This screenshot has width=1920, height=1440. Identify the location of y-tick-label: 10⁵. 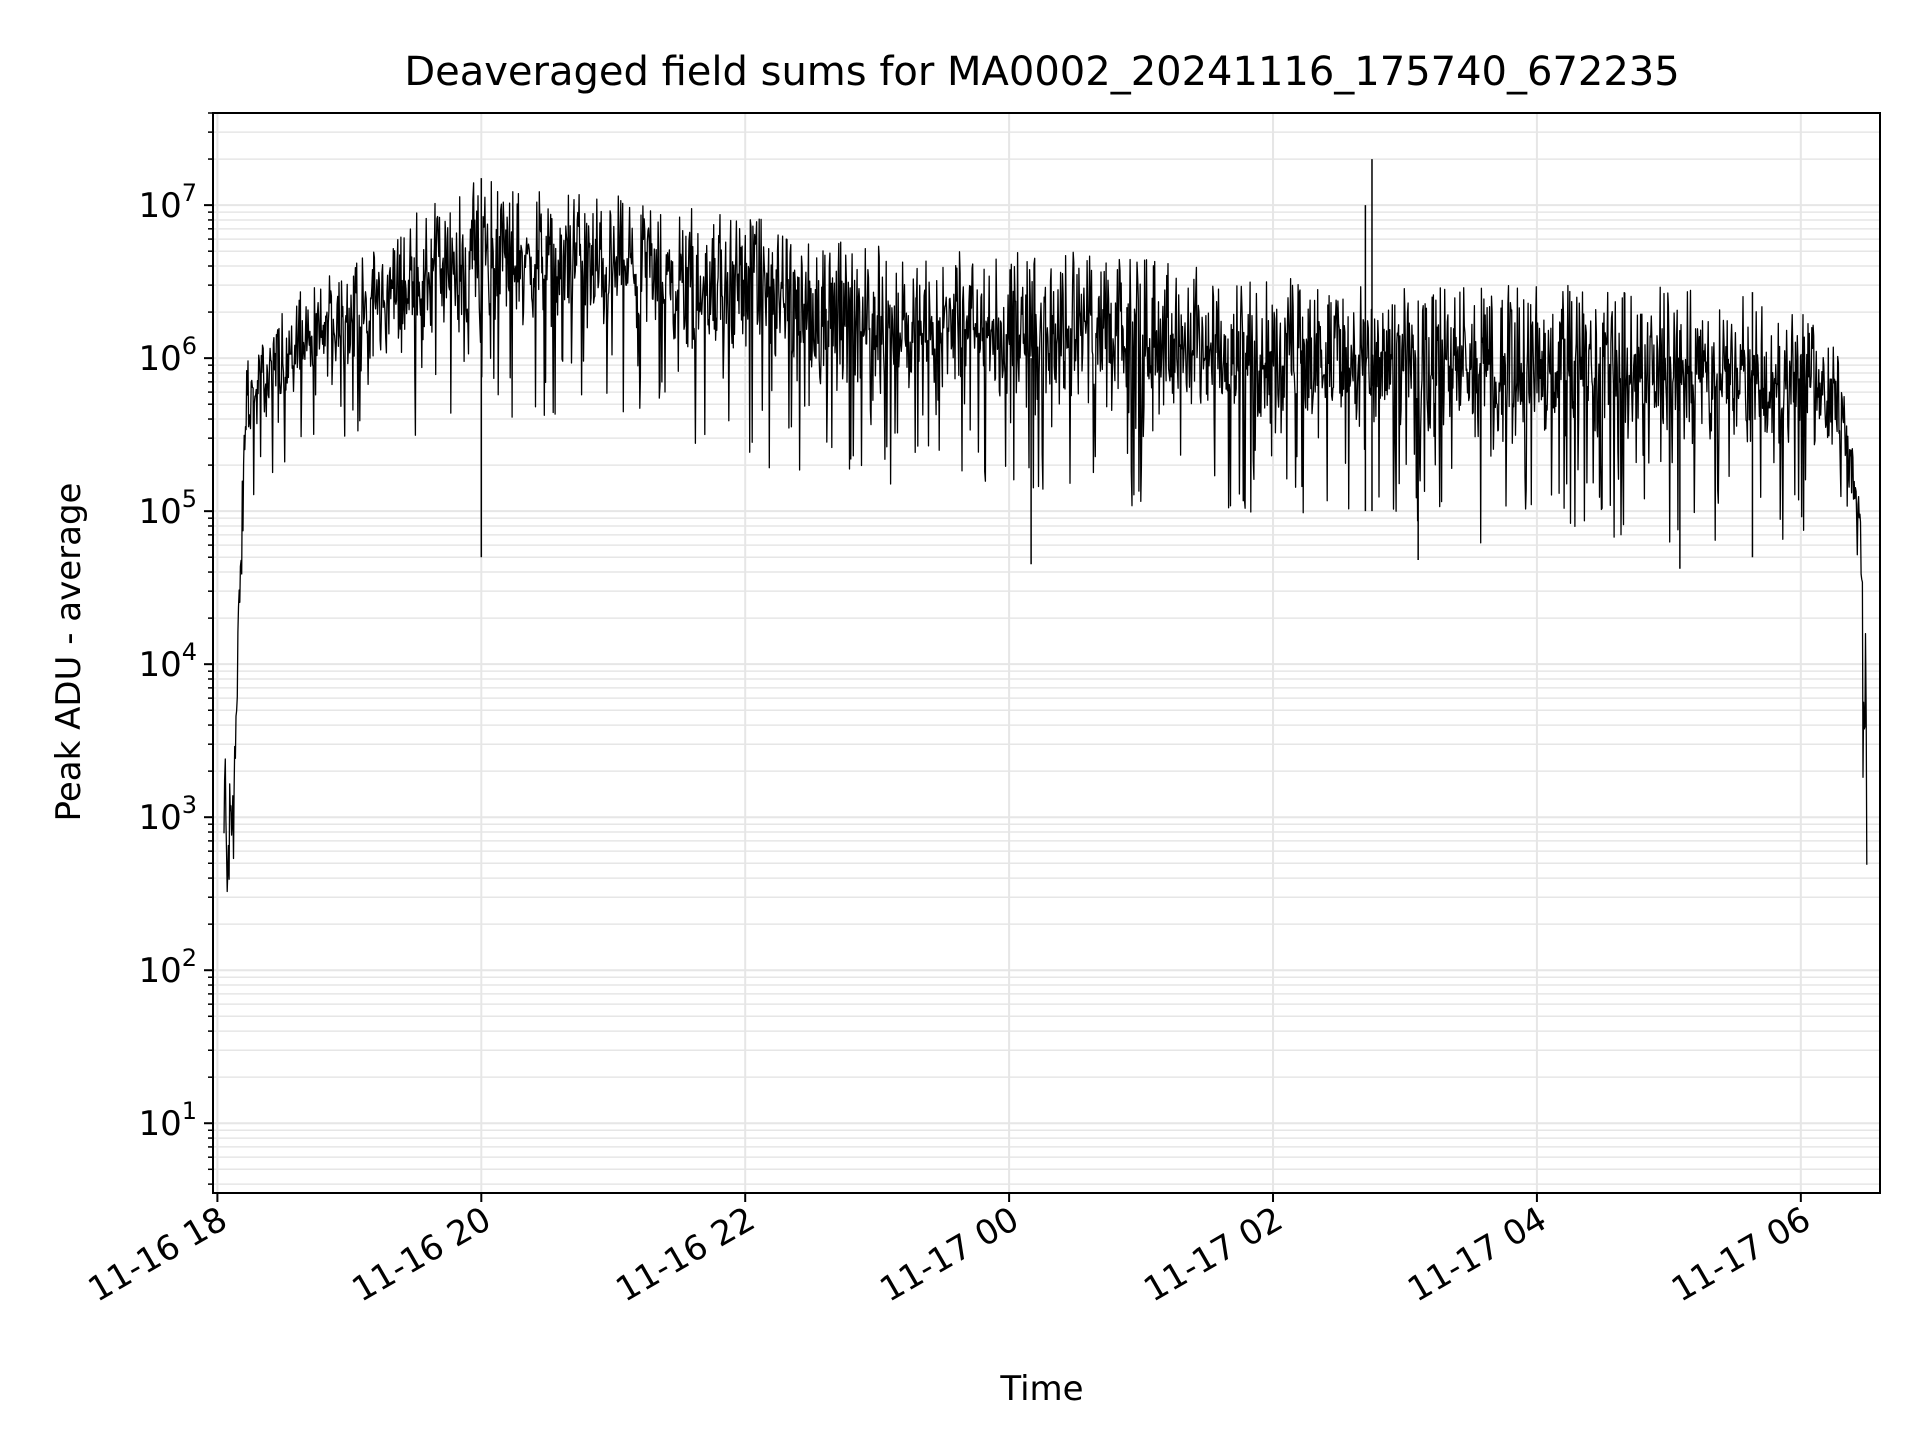
(167, 508).